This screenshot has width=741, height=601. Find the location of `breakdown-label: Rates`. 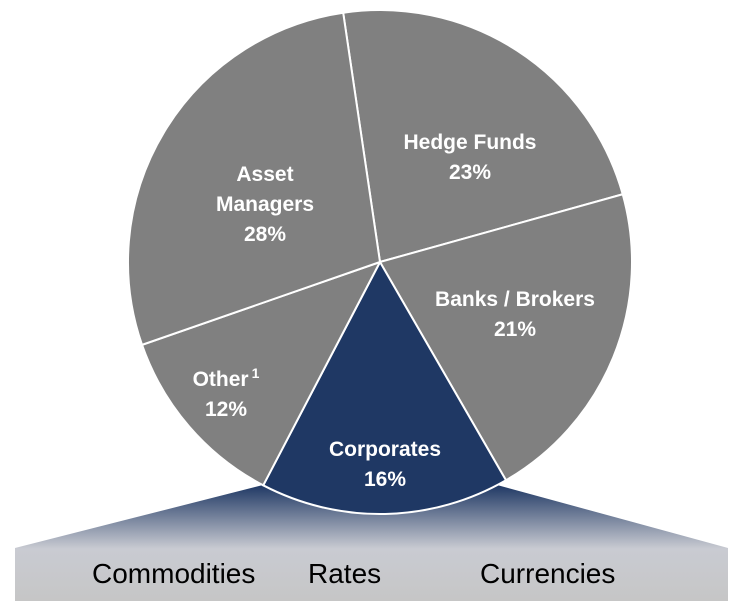

breakdown-label: Rates is located at coordinates (345, 573).